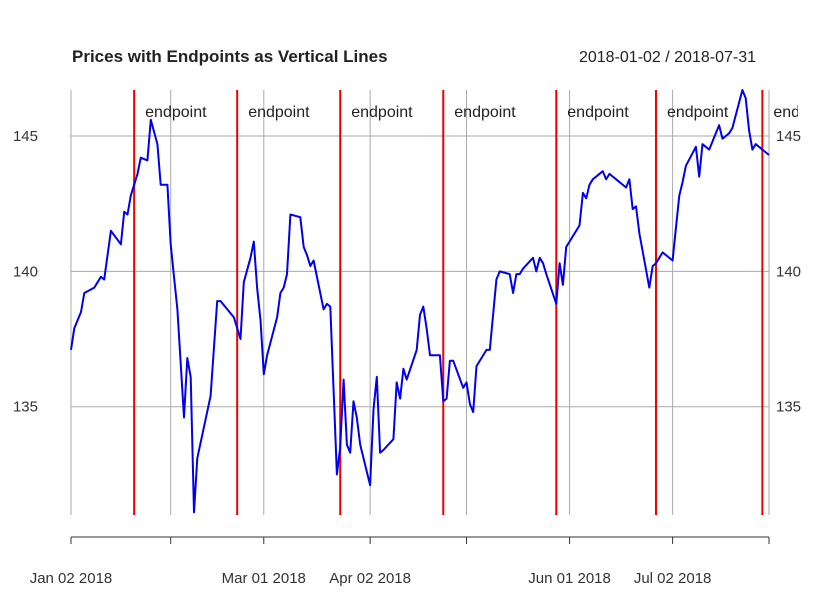 This screenshot has width=840, height=600. Describe the element at coordinates (667, 57) in the screenshot. I see `date-range-label: 2018-01-02 / 2018-07-31` at that location.